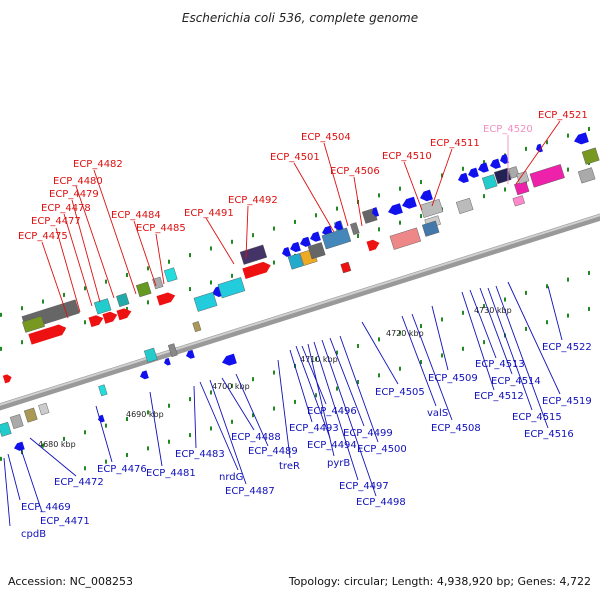 Image resolution: width=600 pixels, height=600 pixels. Describe the element at coordinates (537, 417) in the screenshot. I see `gene-label: ECP_4515` at that location.